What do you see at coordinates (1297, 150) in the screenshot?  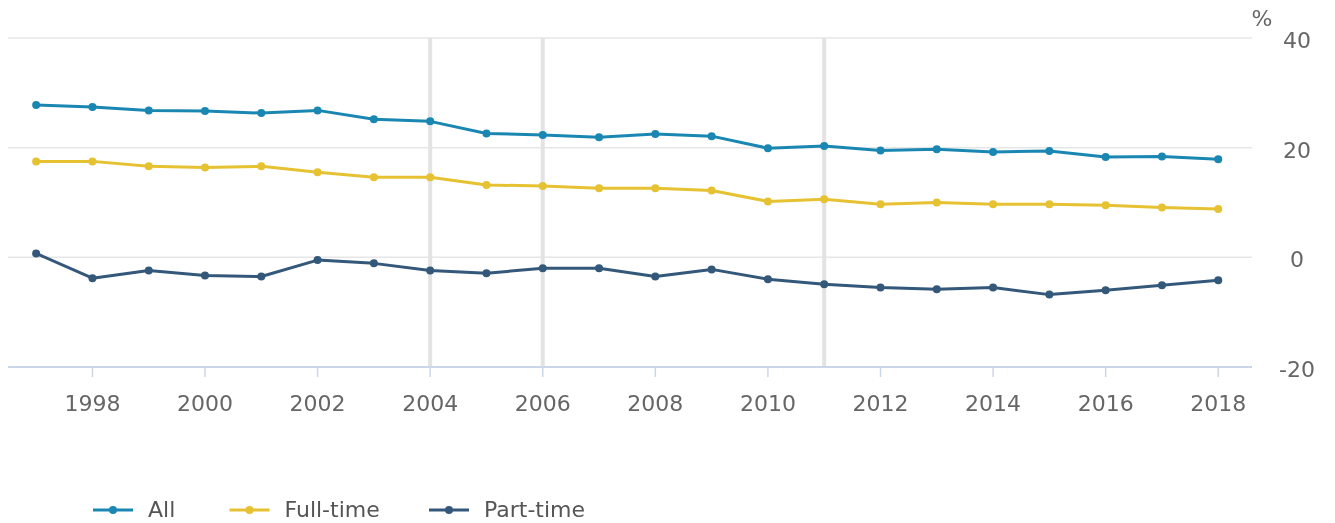 I see `y-tick-label: 20` at bounding box center [1297, 150].